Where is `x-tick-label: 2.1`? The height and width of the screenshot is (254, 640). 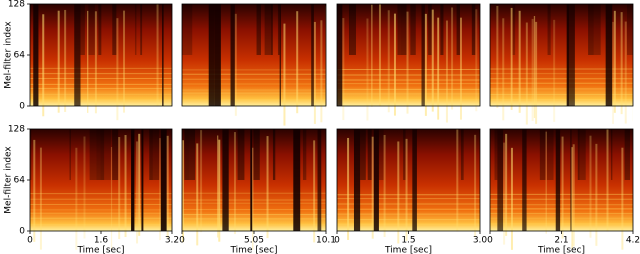 x-tick-label: 2.1 is located at coordinates (561, 241).